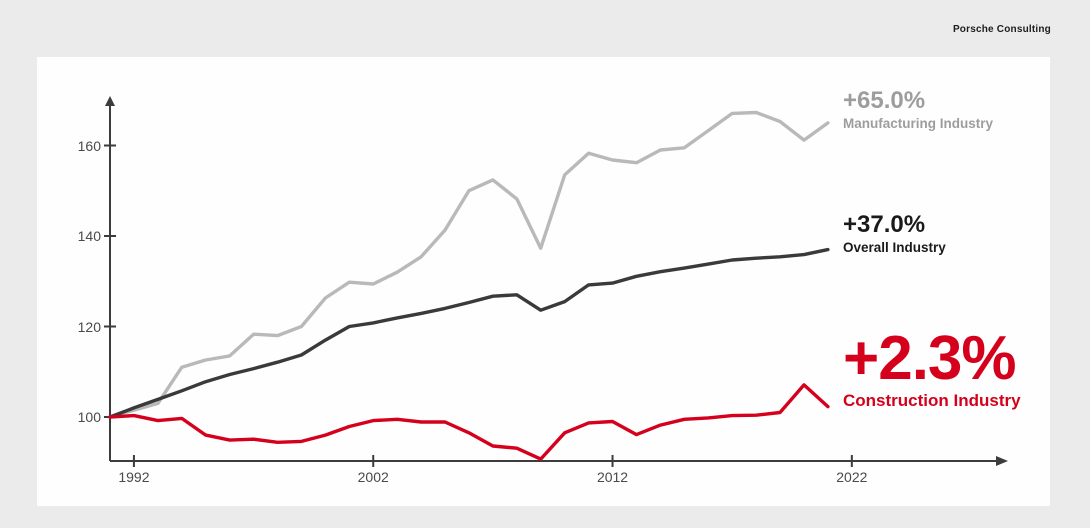 Image resolution: width=1090 pixels, height=528 pixels. I want to click on y-tick-label: 140, so click(89, 236).